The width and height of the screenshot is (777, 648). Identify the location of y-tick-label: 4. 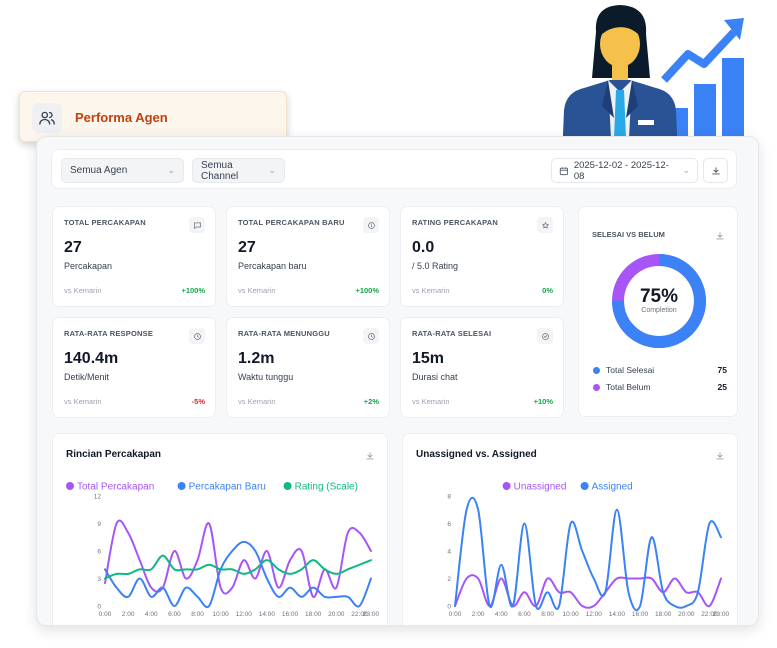
(449, 552).